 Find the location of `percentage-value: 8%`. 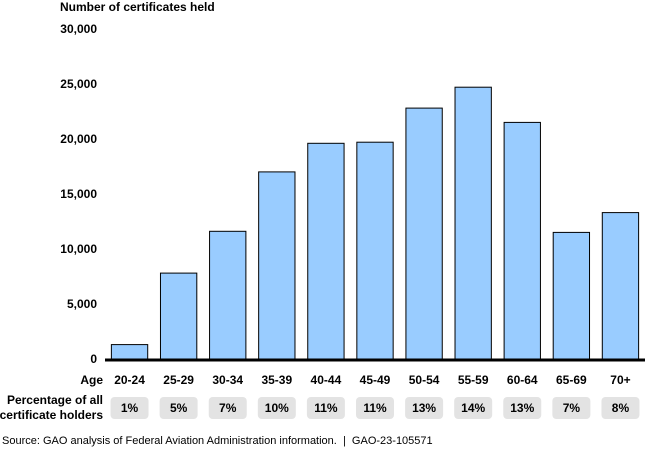

percentage-value: 8% is located at coordinates (621, 408).